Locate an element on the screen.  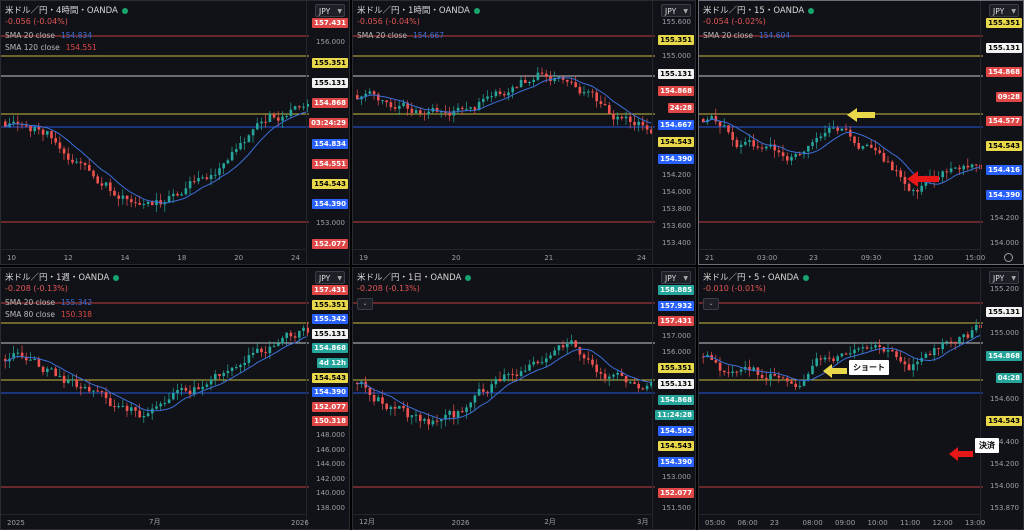
price-change: -0.056 (-0.04%) is located at coordinates (36, 21).